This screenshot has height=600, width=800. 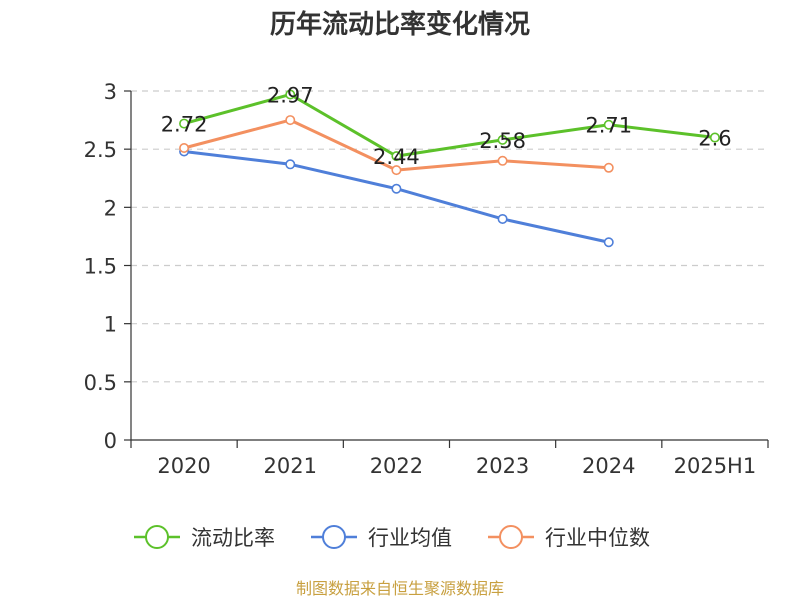 What do you see at coordinates (110, 441) in the screenshot?
I see `y-tick-label: 0` at bounding box center [110, 441].